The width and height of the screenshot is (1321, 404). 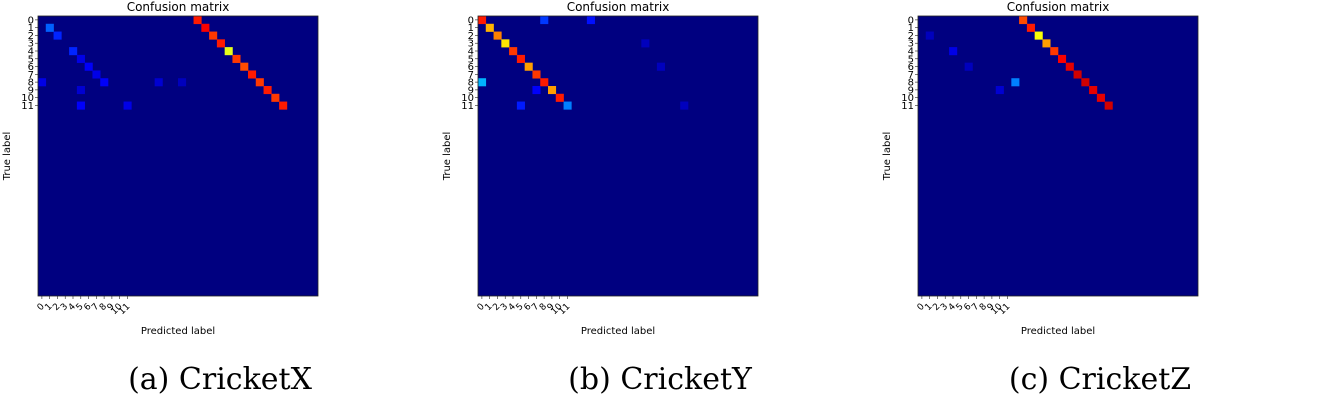 I want to click on y-tick-label: 2, so click(x=31, y=36).